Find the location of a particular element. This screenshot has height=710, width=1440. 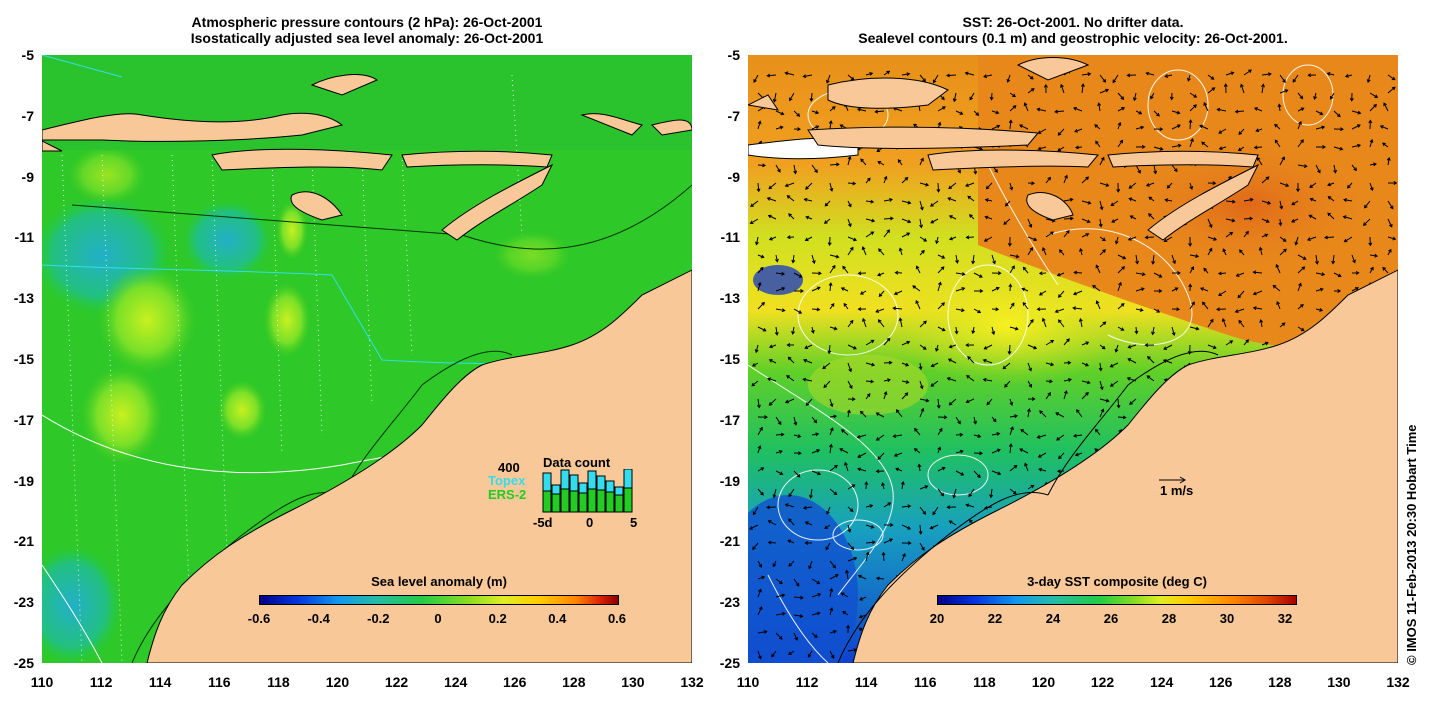

colorbar-tick-label: 26 is located at coordinates (1111, 618).